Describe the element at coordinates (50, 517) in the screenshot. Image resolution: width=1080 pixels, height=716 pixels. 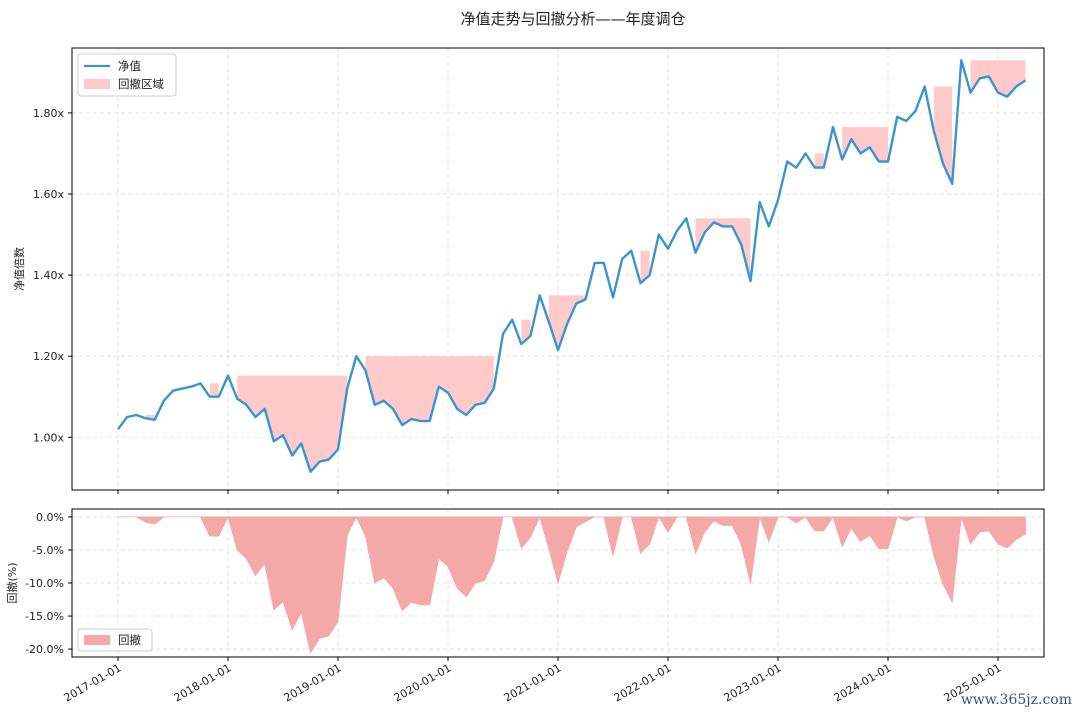
I see `y-tick-label: 0.0%` at that location.